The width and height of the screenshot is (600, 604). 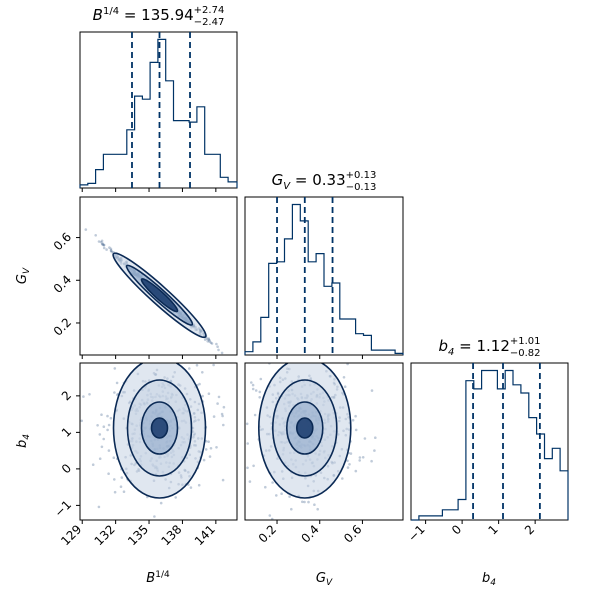 I want to click on histogram-Gv, so click(x=324, y=279).